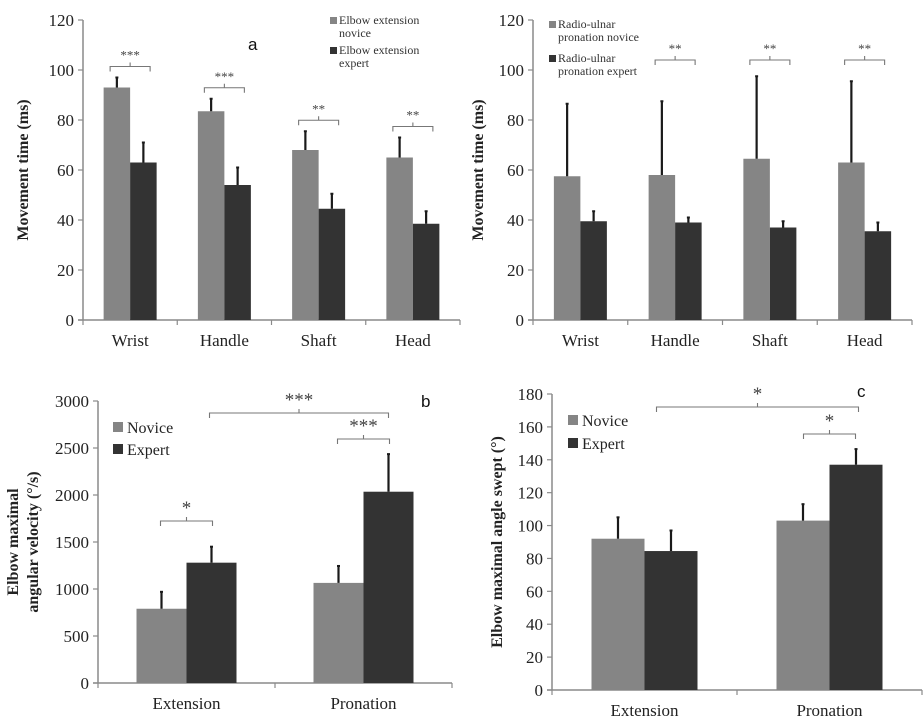 The image size is (923, 726). What do you see at coordinates (299, 400) in the screenshot?
I see `significance-bracket-between-label: ***` at bounding box center [299, 400].